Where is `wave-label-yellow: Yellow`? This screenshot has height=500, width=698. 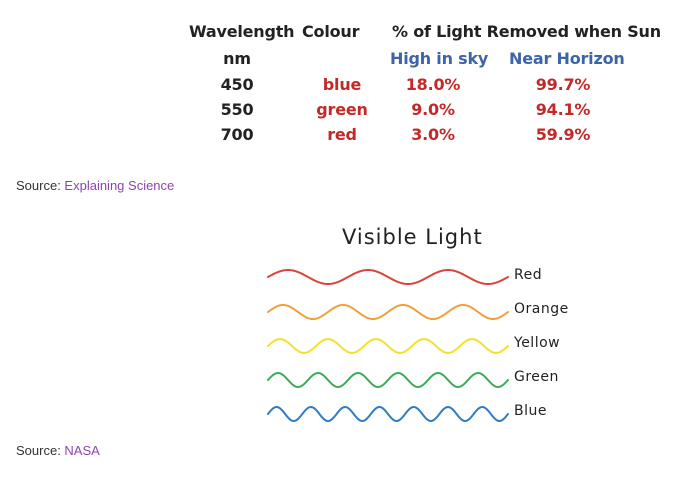 wave-label-yellow: Yellow is located at coordinates (537, 343).